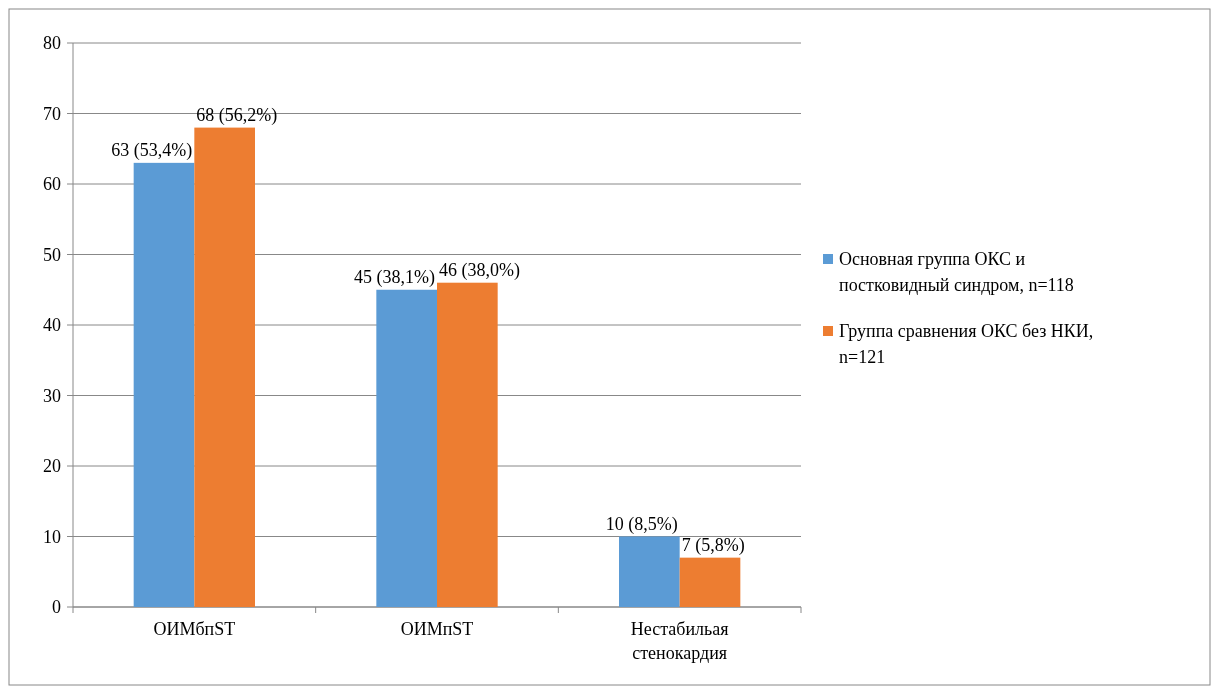 The height and width of the screenshot is (694, 1219). I want to click on data-label: 68 (56,2%), so click(237, 115).